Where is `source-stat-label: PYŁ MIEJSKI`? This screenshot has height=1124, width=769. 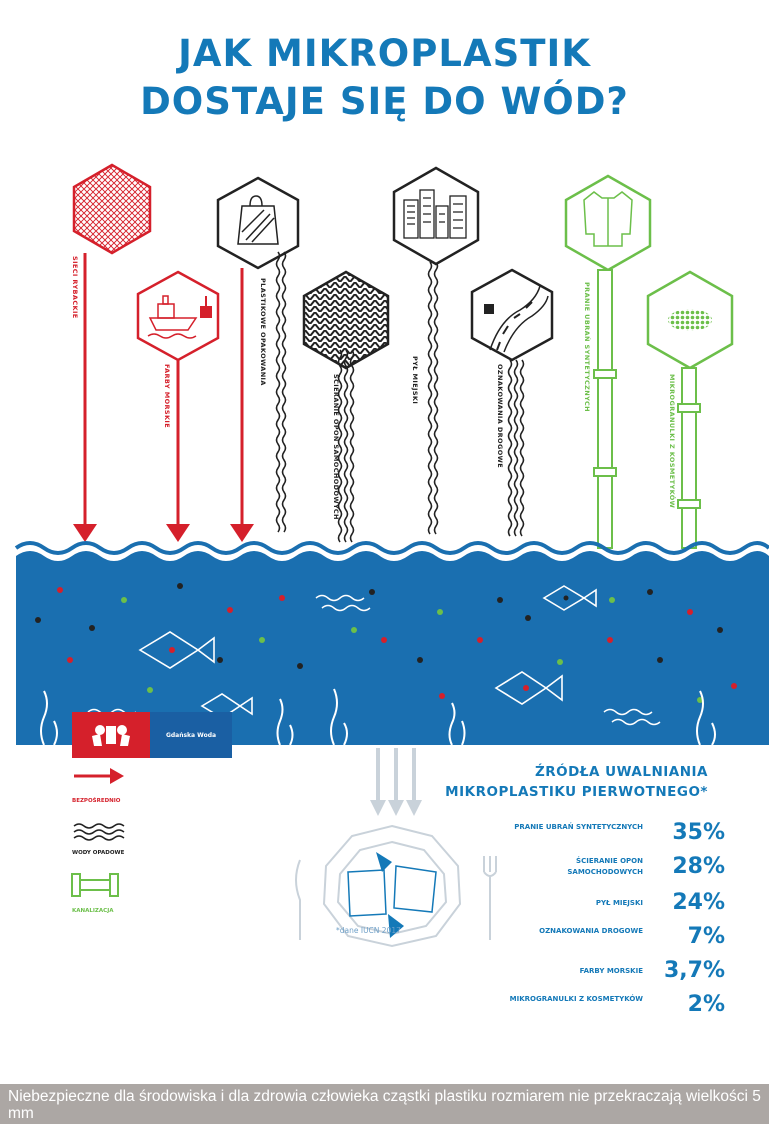
source-stat-label: PYŁ MIEJSKI is located at coordinates (619, 903).